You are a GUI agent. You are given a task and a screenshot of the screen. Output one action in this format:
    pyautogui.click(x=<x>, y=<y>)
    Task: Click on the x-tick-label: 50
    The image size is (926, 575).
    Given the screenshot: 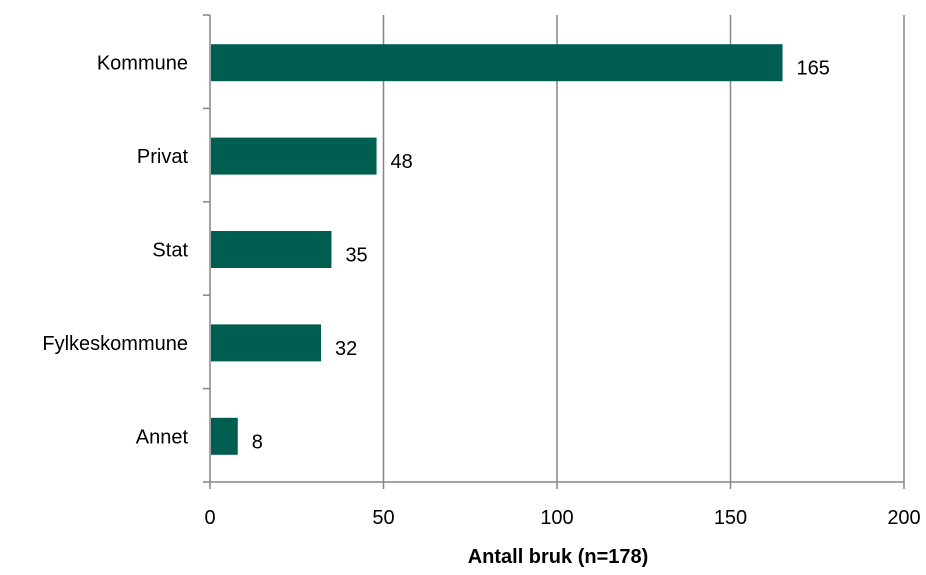 What is the action you would take?
    pyautogui.click(x=383, y=518)
    